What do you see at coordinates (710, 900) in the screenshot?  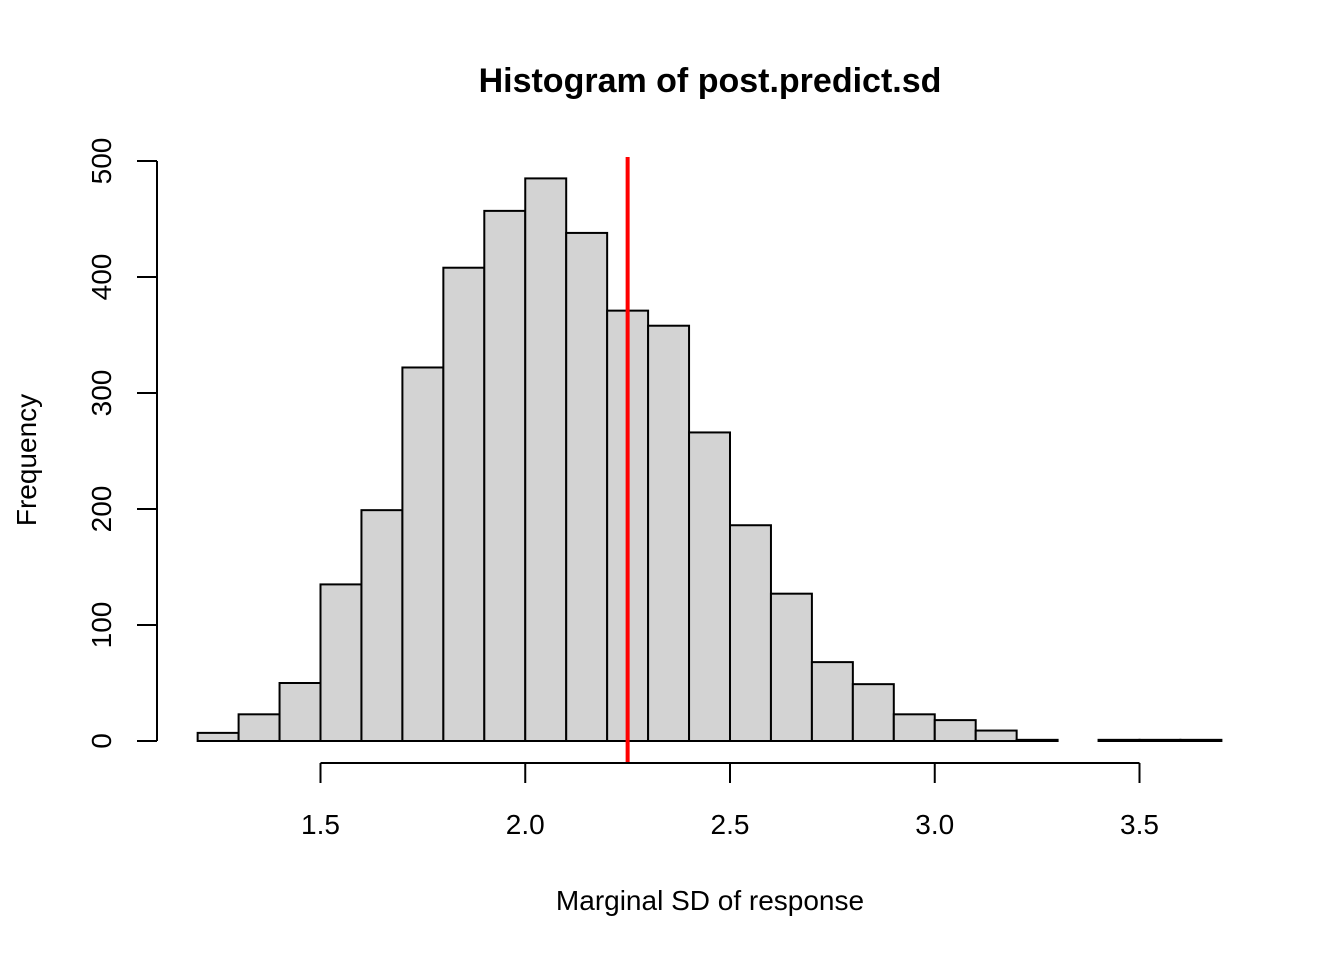 I see `x-axis-label: Marginal SD of response` at bounding box center [710, 900].